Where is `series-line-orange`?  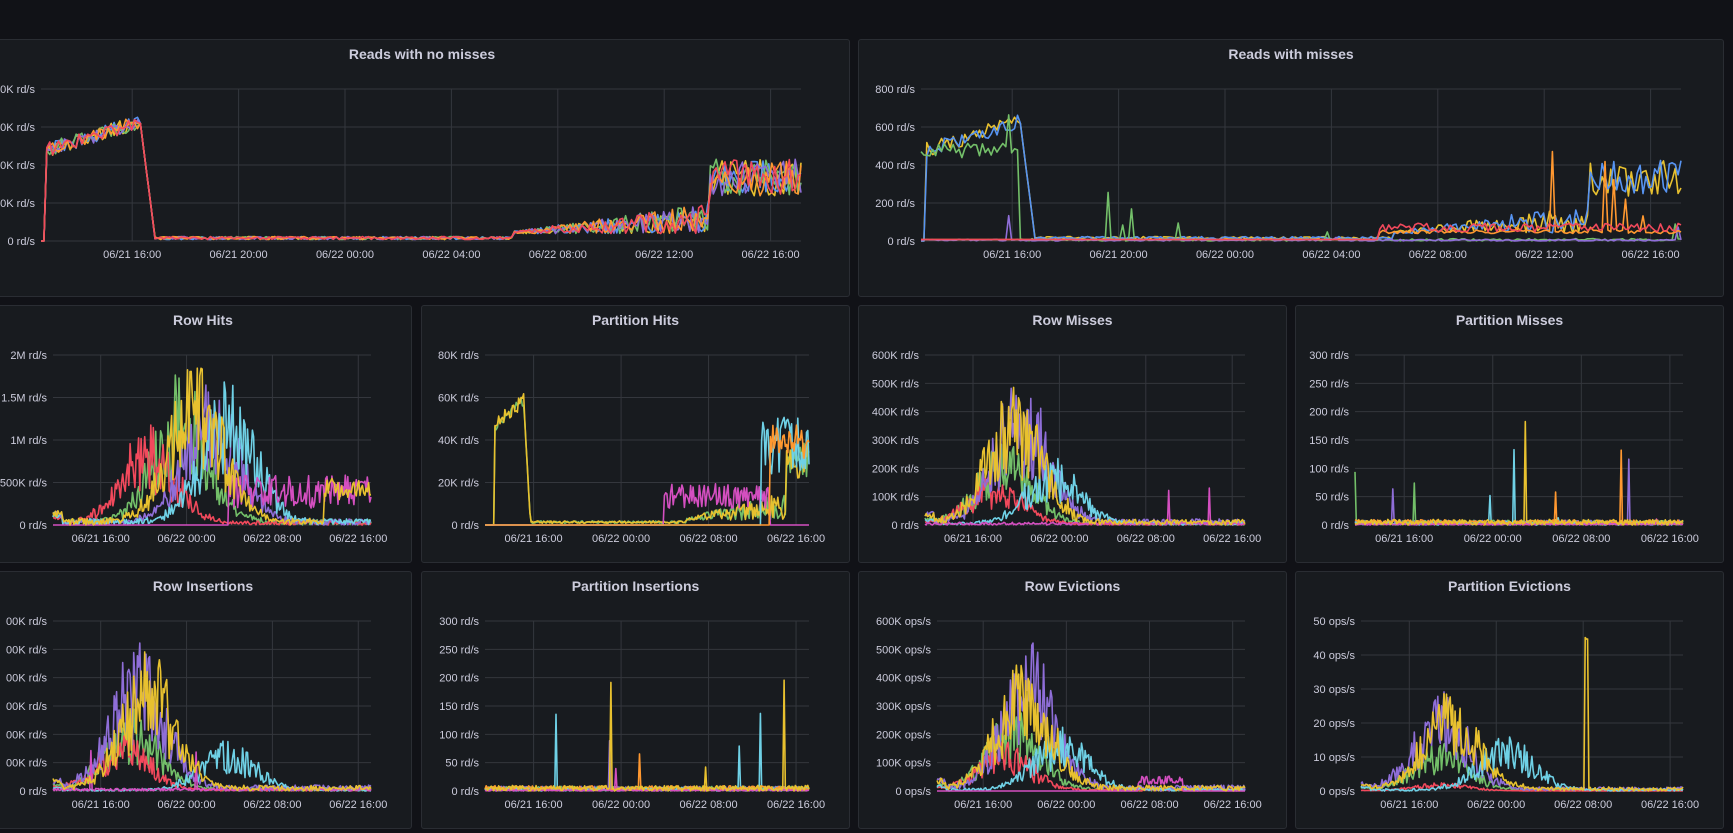 series-line-orange is located at coordinates (421, 180).